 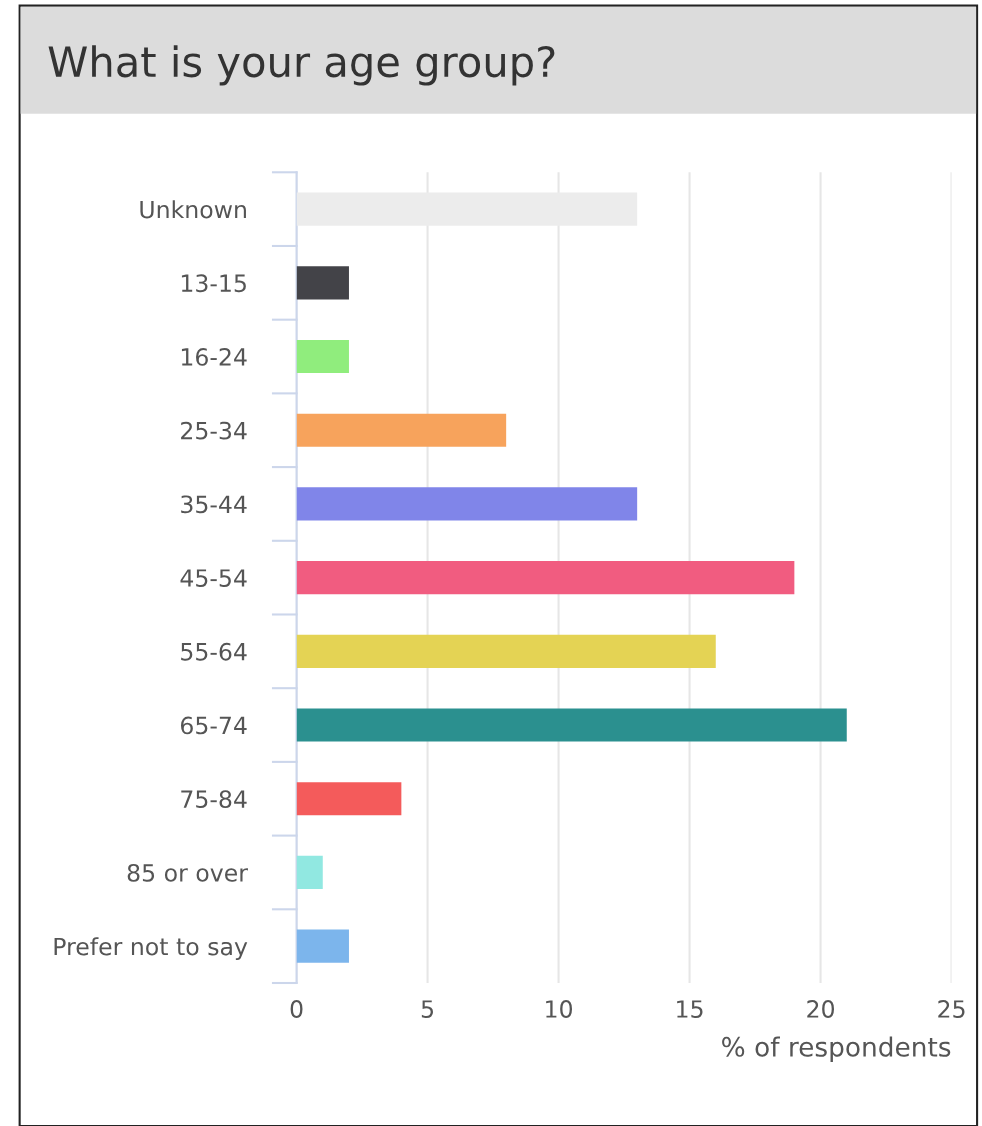 I want to click on y-tick-label: 13-15, so click(x=213, y=283).